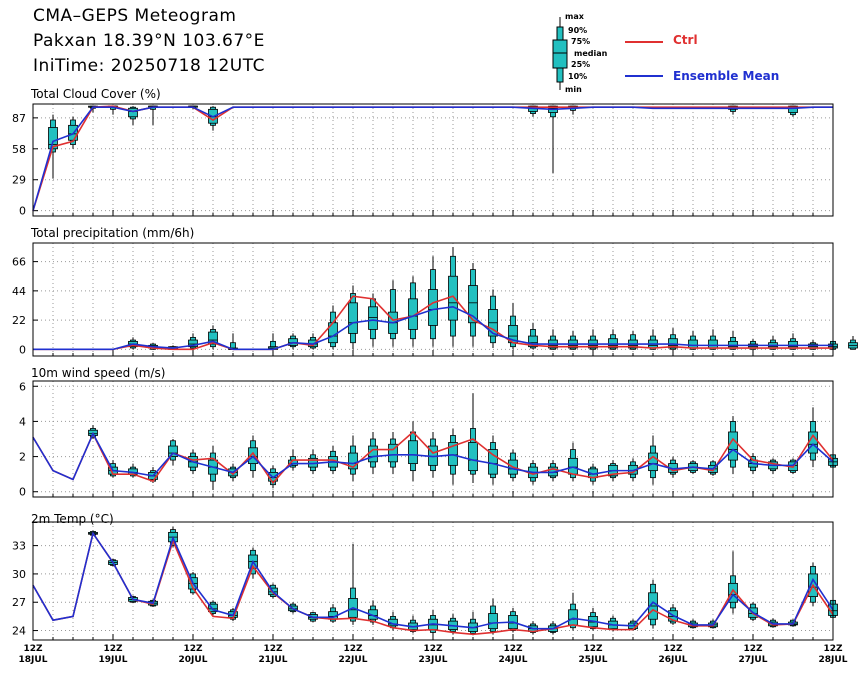 The height and width of the screenshot is (680, 858). Describe the element at coordinates (19, 180) in the screenshot. I see `y-tick-label: 29` at that location.